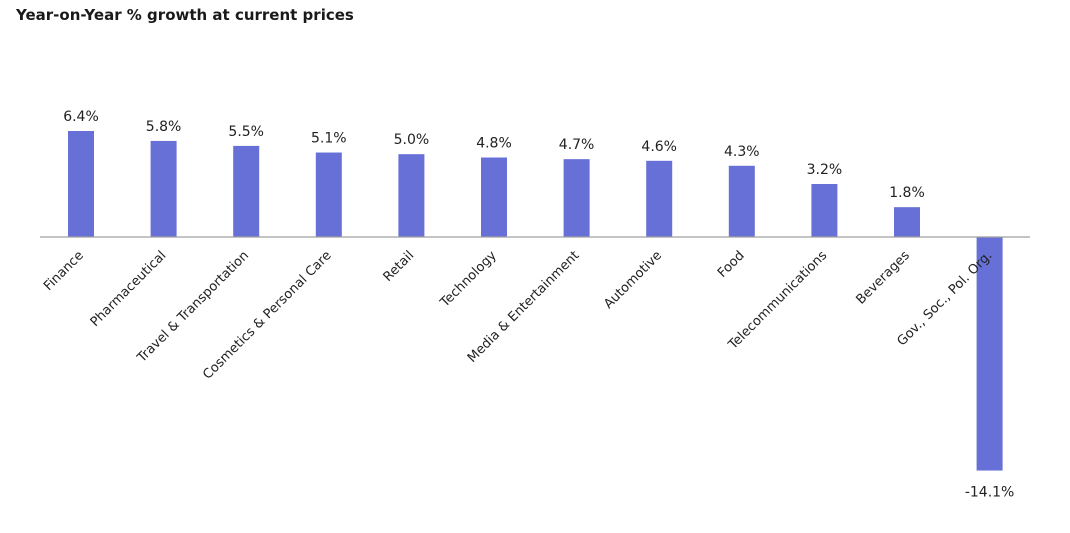  What do you see at coordinates (64, 271) in the screenshot?
I see `category-label: Finance` at bounding box center [64, 271].